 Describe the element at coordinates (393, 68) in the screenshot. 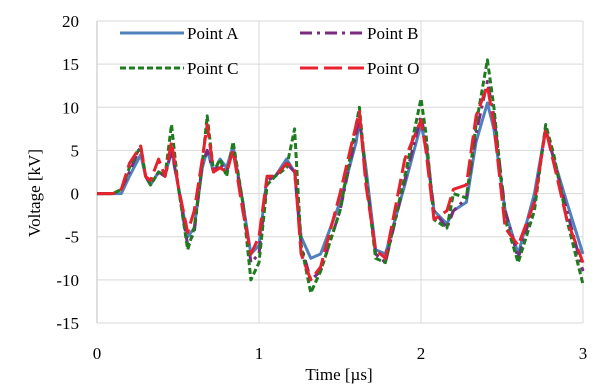

I see `legend-label: Point O` at that location.